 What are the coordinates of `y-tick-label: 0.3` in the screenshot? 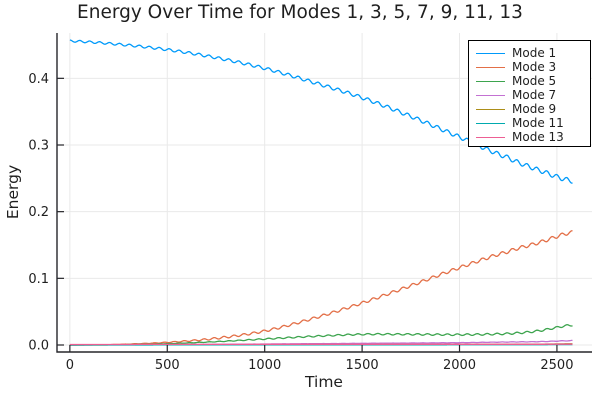 It's located at (38, 146).